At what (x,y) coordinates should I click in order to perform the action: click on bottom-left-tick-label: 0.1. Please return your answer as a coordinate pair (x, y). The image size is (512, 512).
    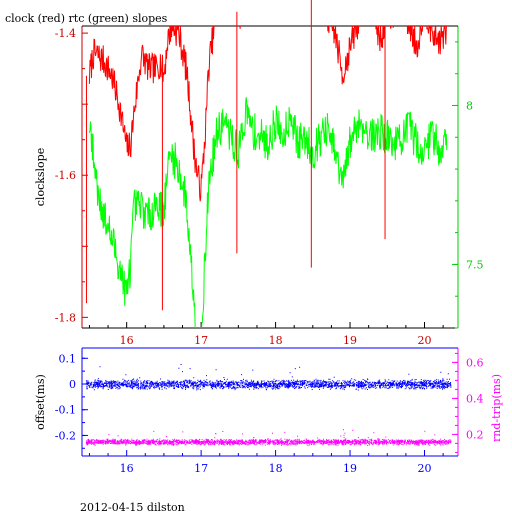
    Looking at the image, I should click on (68, 358).